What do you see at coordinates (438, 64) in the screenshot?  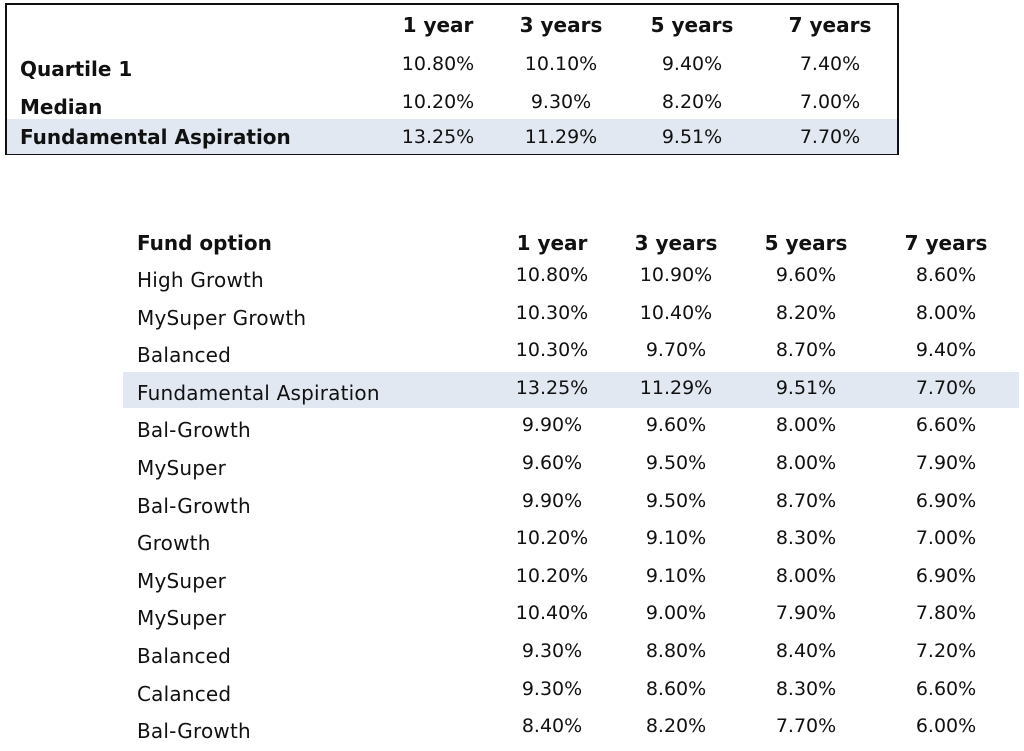 I see `benchmark-cell: 10.80%` at bounding box center [438, 64].